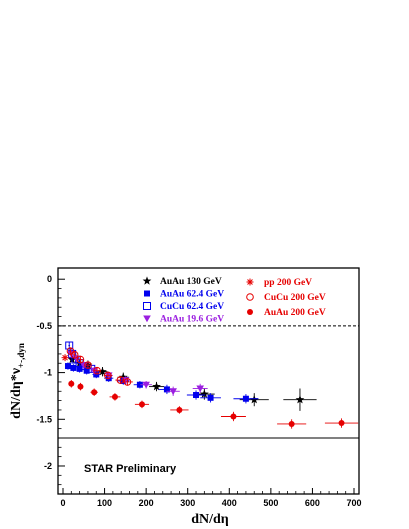 Image resolution: width=409 pixels, height=529 pixels. I want to click on data-series, so click(210, 385).